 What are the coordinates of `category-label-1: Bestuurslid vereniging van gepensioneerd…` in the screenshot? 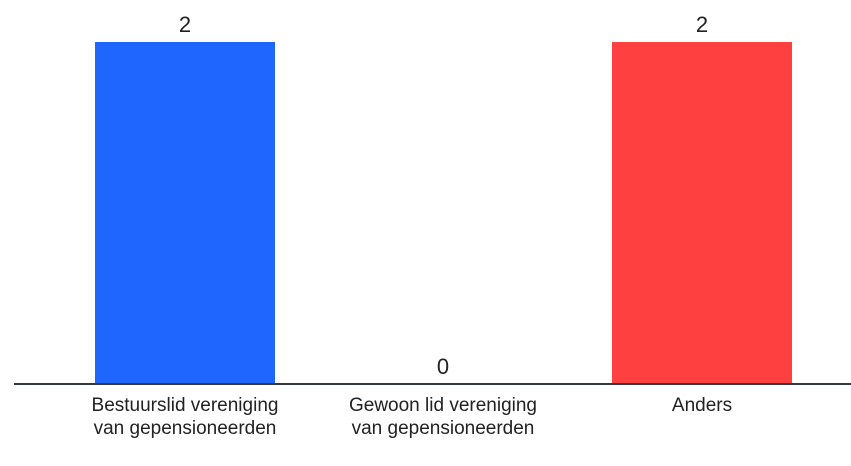 It's located at (185, 417).